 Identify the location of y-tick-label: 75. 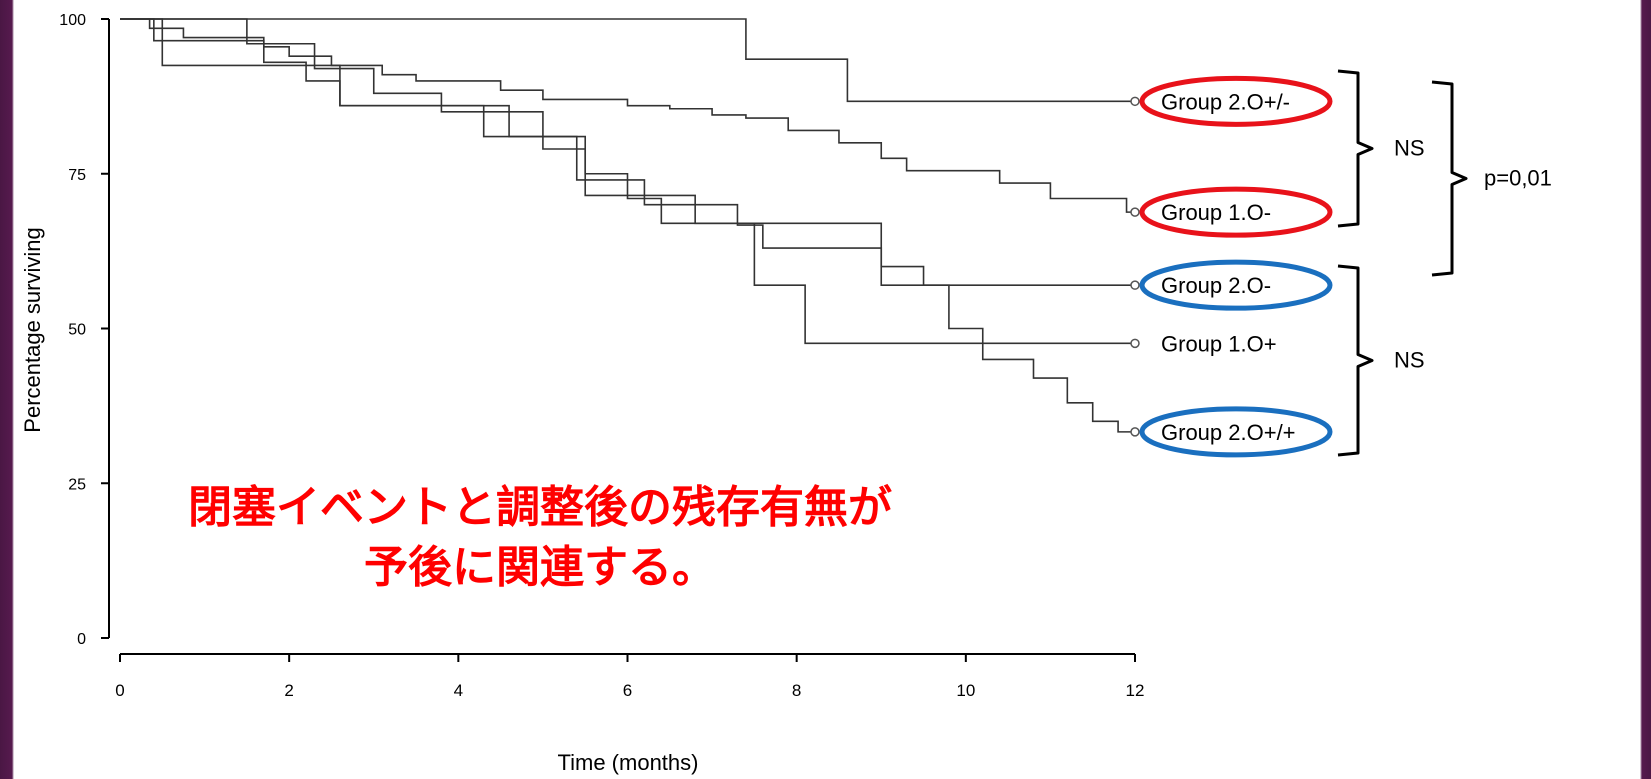
(77, 175).